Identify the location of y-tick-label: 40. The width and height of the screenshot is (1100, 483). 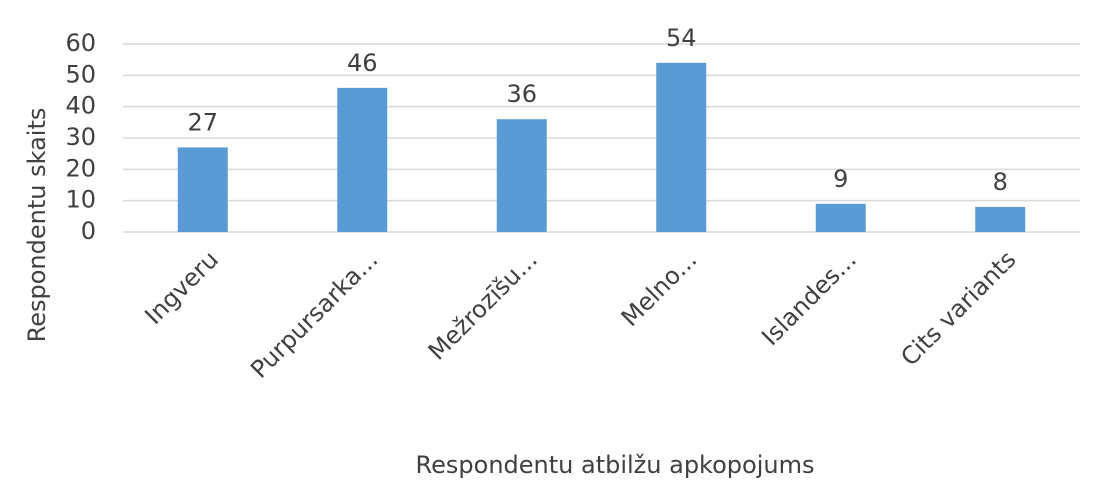
(80, 106).